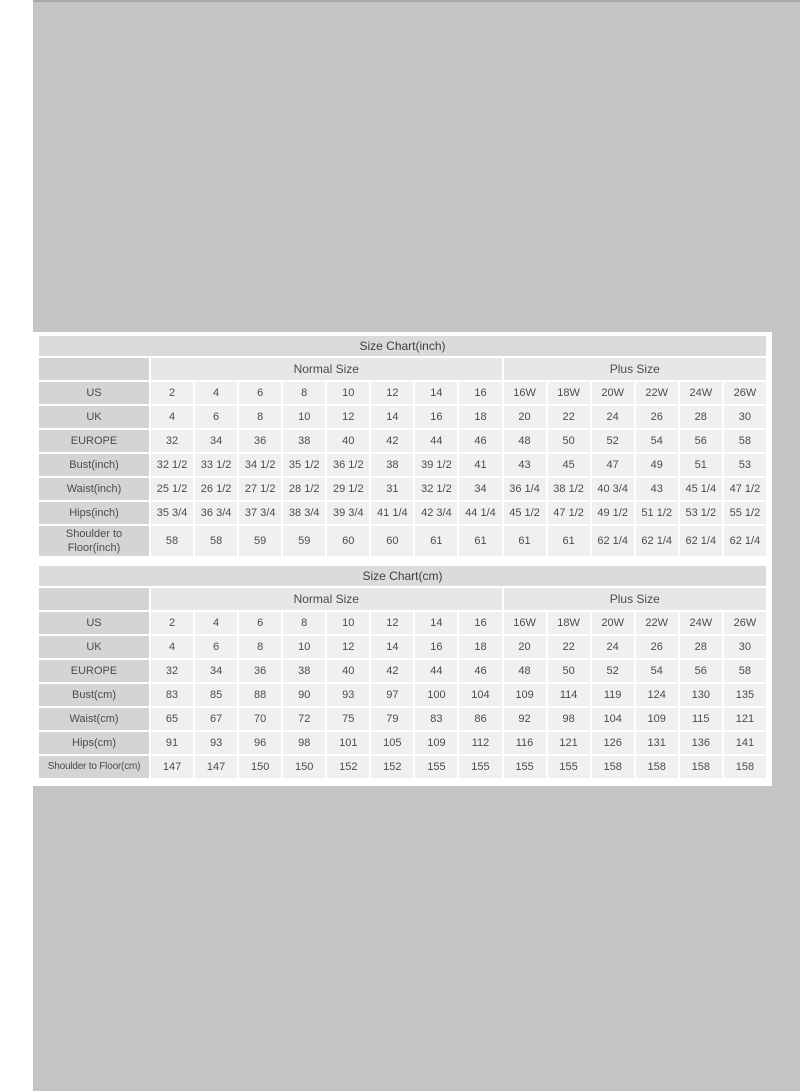 Image resolution: width=800 pixels, height=1091 pixels. Describe the element at coordinates (304, 513) in the screenshot. I see `size-value-cell: 38 3/4` at that location.